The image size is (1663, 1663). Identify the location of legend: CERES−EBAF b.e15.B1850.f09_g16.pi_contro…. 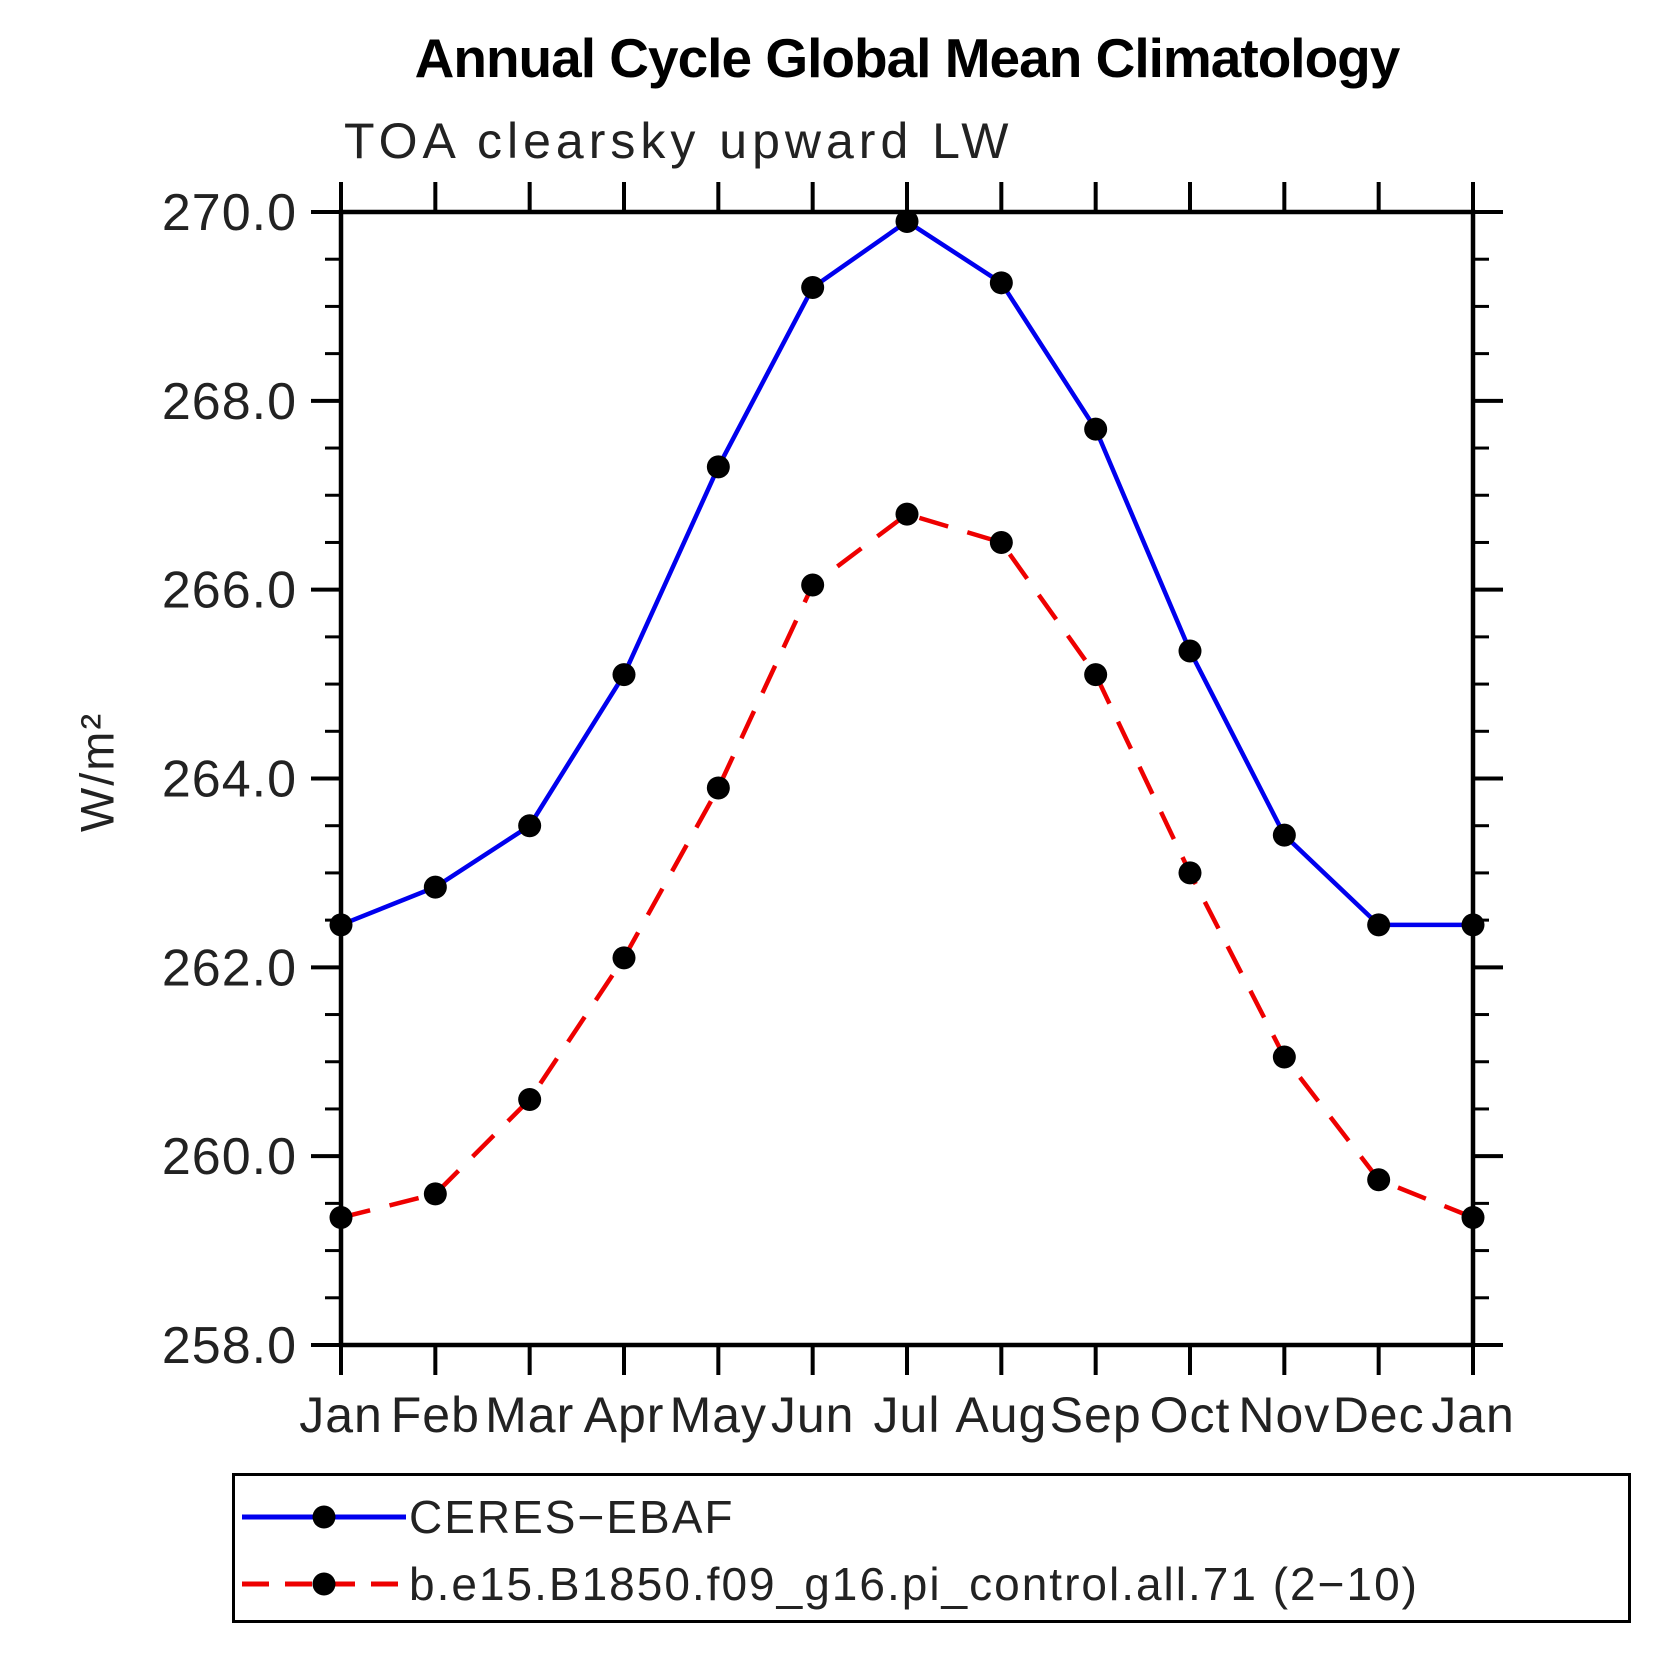
(931, 1548).